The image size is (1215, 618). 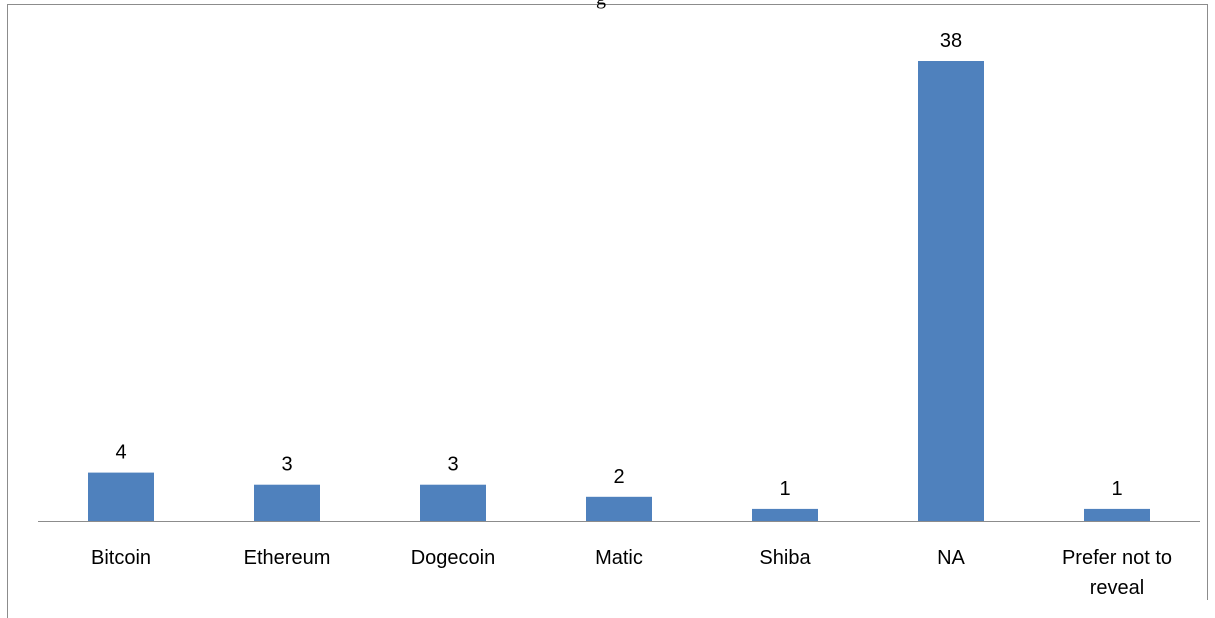 I want to click on chart-frame-right-border, so click(x=1207, y=302).